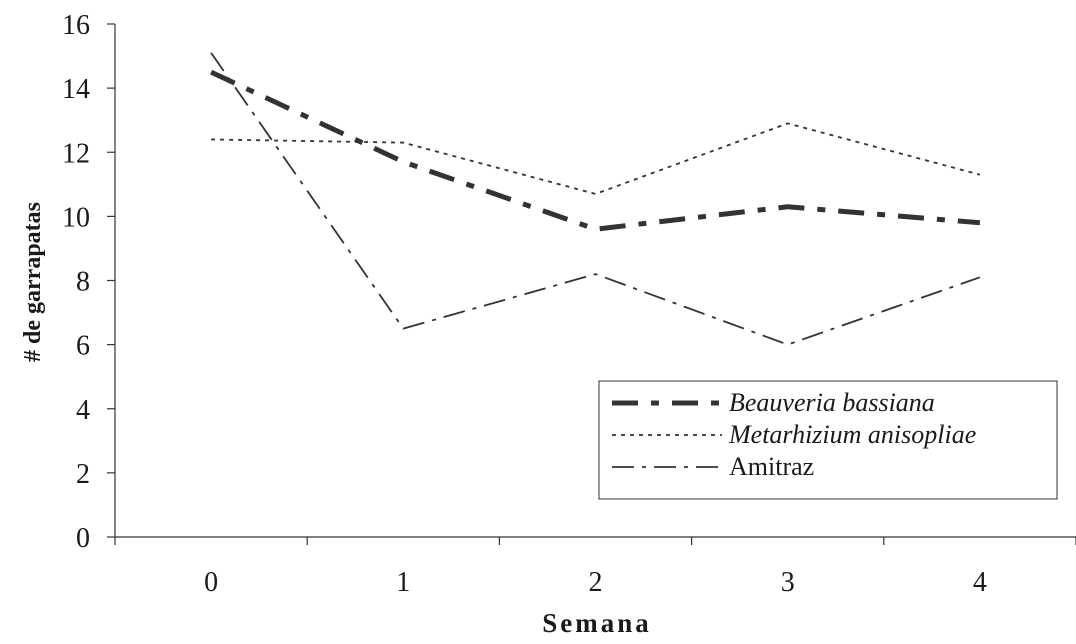 Image resolution: width=1076 pixels, height=644 pixels. Describe the element at coordinates (83, 346) in the screenshot. I see `y-tick-label: 6` at that location.